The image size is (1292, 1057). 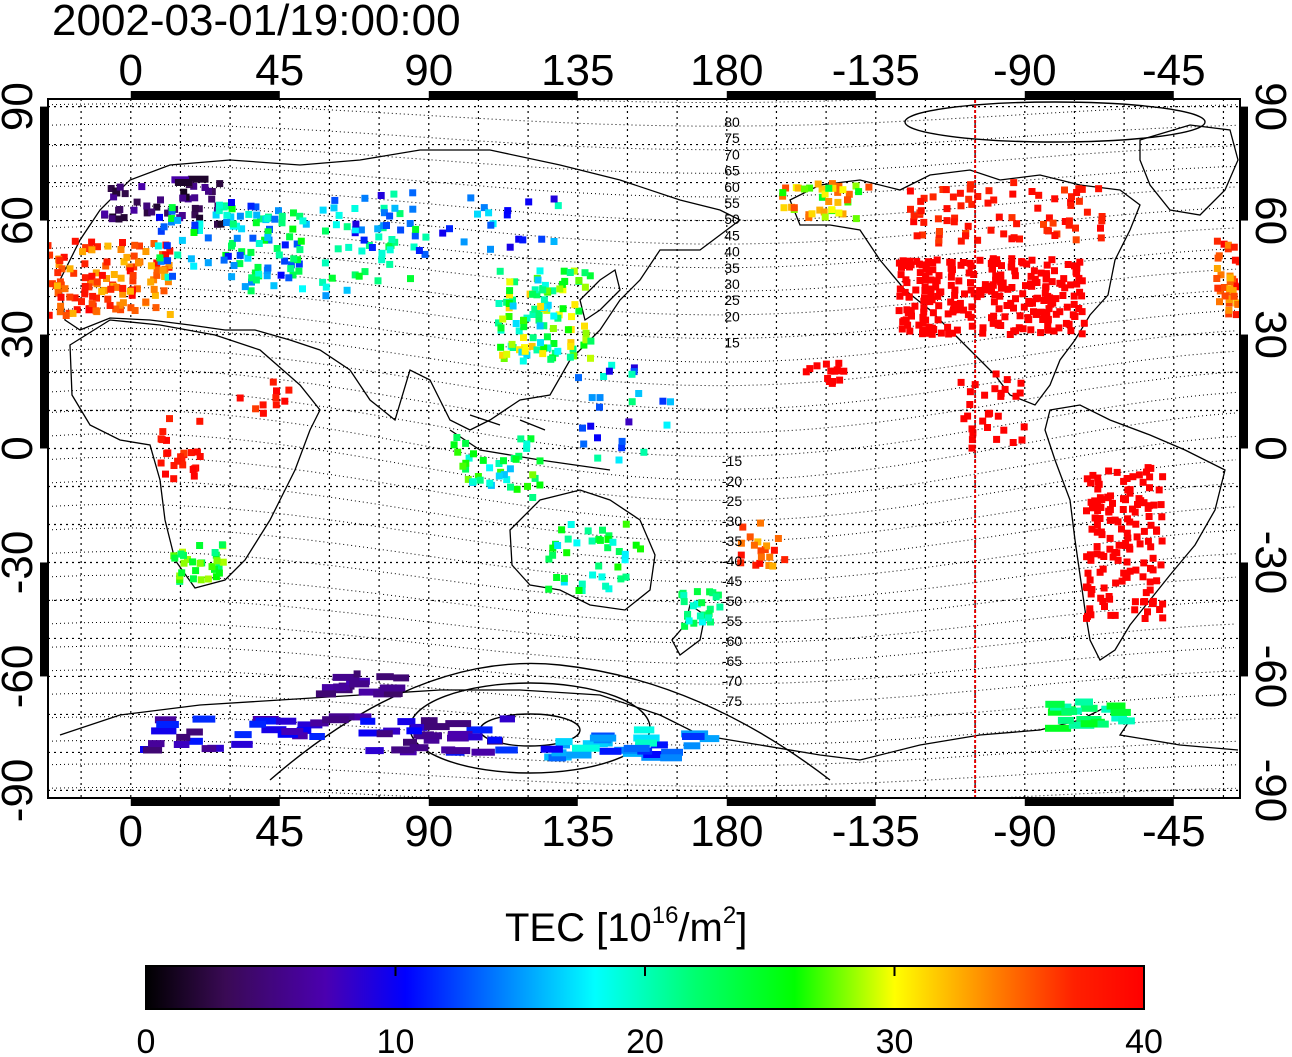 I want to click on lat-tick-label-left: -30, so click(x=21, y=563).